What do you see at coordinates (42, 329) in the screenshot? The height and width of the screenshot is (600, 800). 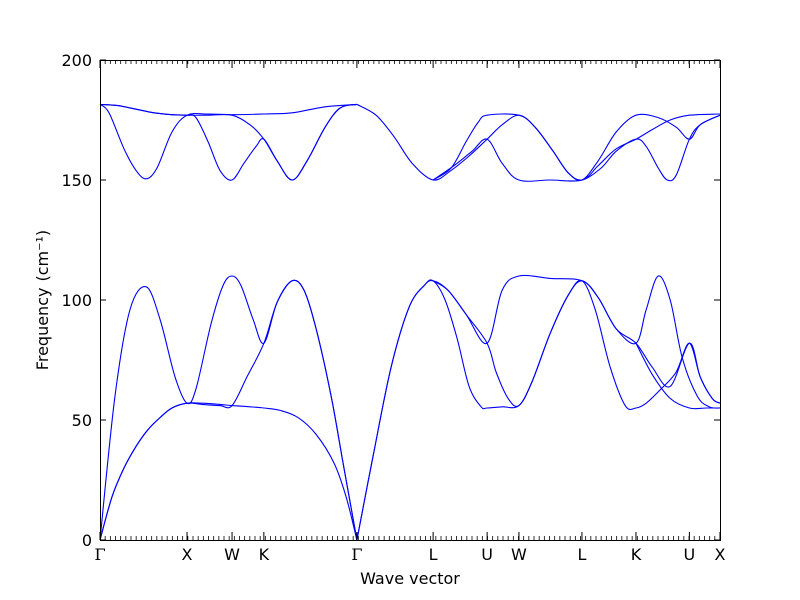 I see `y-axis-title-label: Frequency` at bounding box center [42, 329].